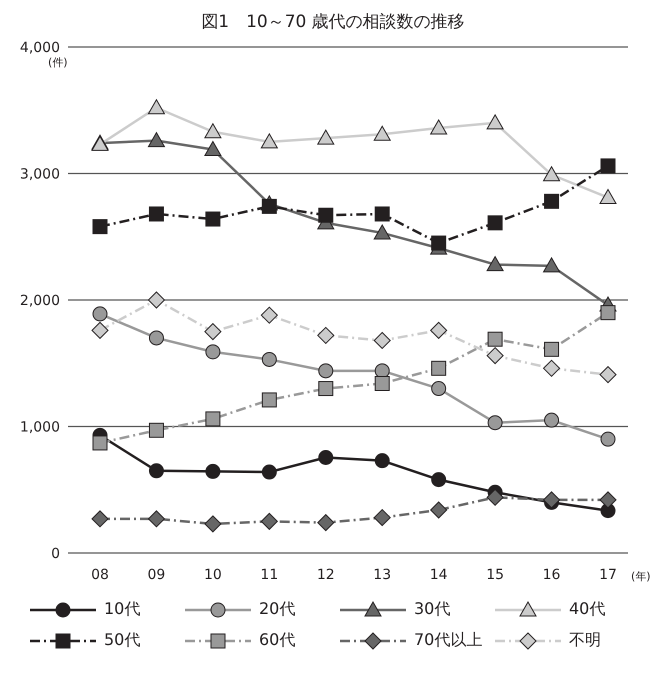 The width and height of the screenshot is (665, 688). I want to click on legend-label: 60代, so click(277, 640).